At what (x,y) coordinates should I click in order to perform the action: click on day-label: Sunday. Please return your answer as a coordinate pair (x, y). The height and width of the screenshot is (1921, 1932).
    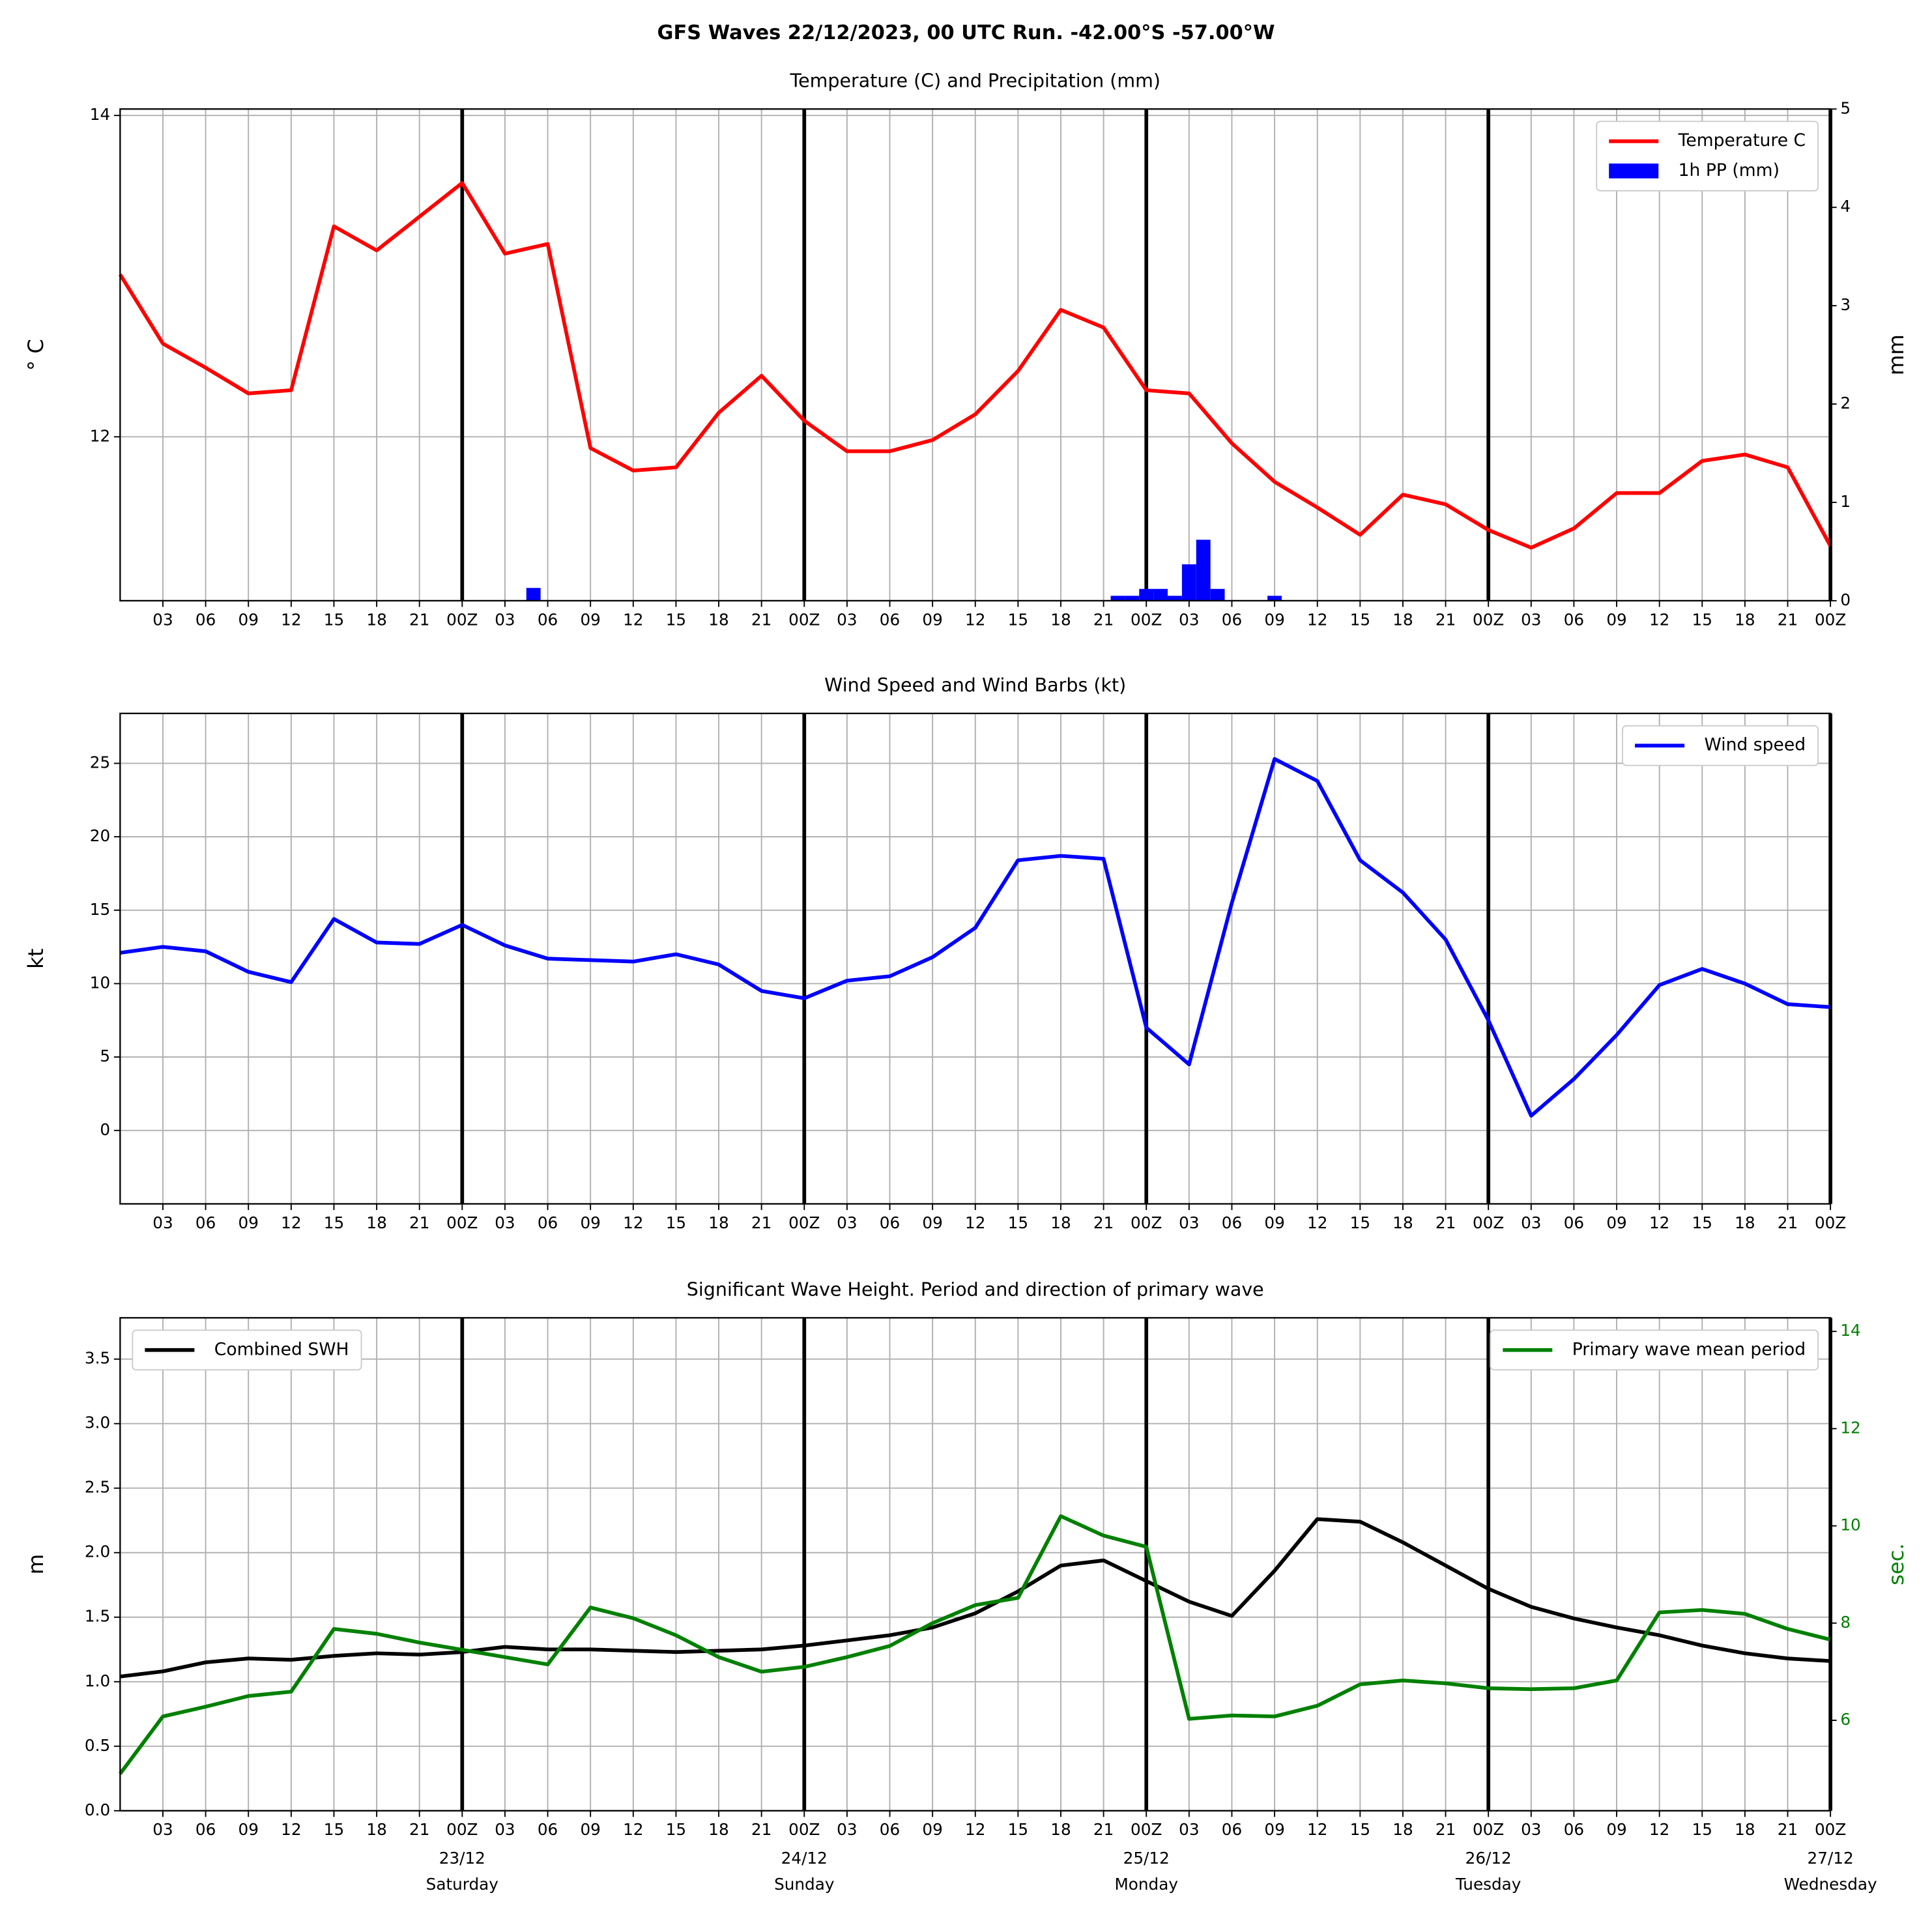
    Looking at the image, I should click on (804, 1884).